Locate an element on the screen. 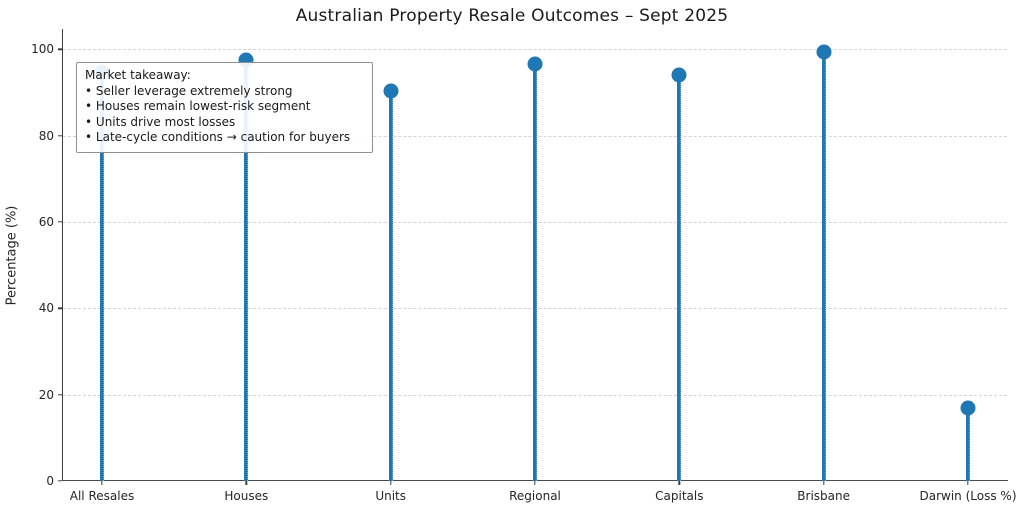  annotation-bullet-2: Units drive most losses is located at coordinates (224, 123).